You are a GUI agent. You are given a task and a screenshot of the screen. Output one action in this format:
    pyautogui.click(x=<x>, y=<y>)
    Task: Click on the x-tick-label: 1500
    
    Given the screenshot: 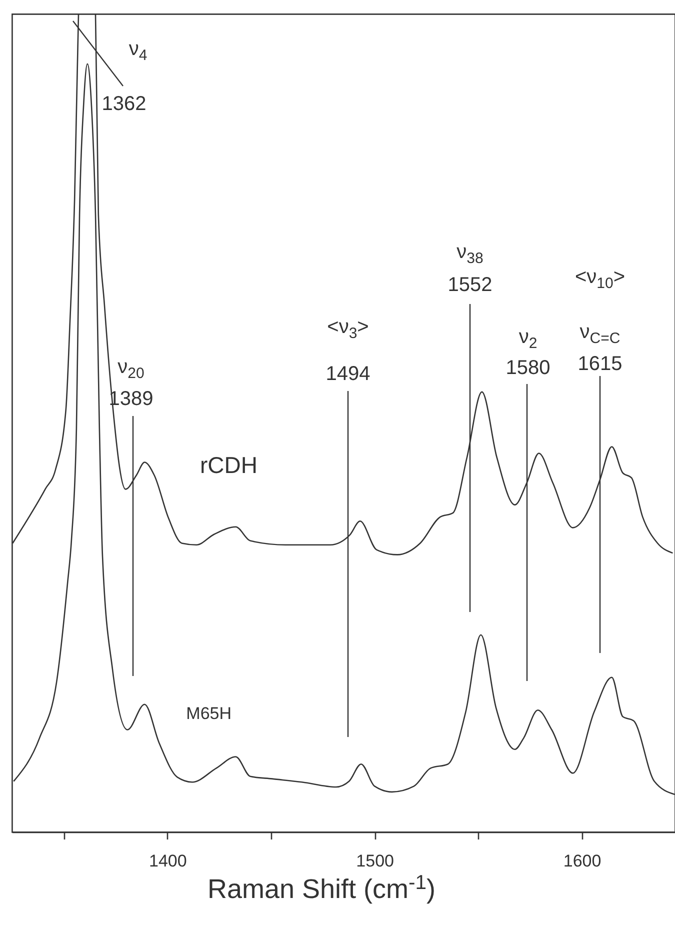 What is the action you would take?
    pyautogui.click(x=375, y=861)
    